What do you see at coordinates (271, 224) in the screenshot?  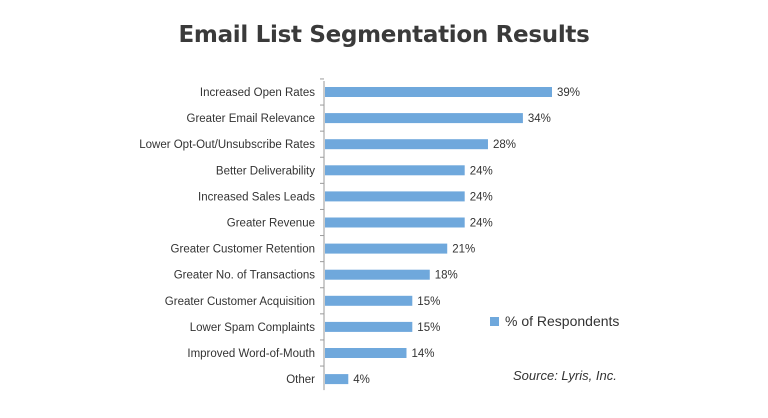 I see `category-label: Greater Revenue` at bounding box center [271, 224].